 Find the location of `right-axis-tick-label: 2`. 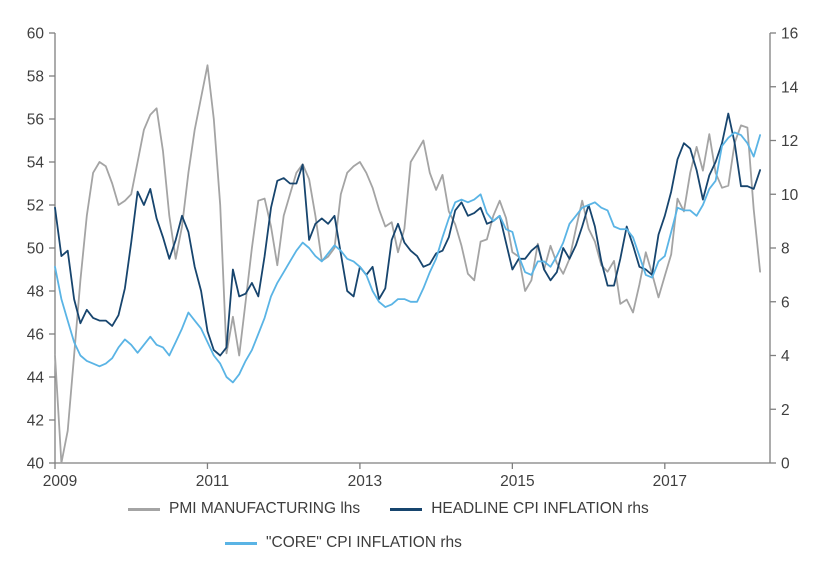

right-axis-tick-label: 2 is located at coordinates (785, 410).